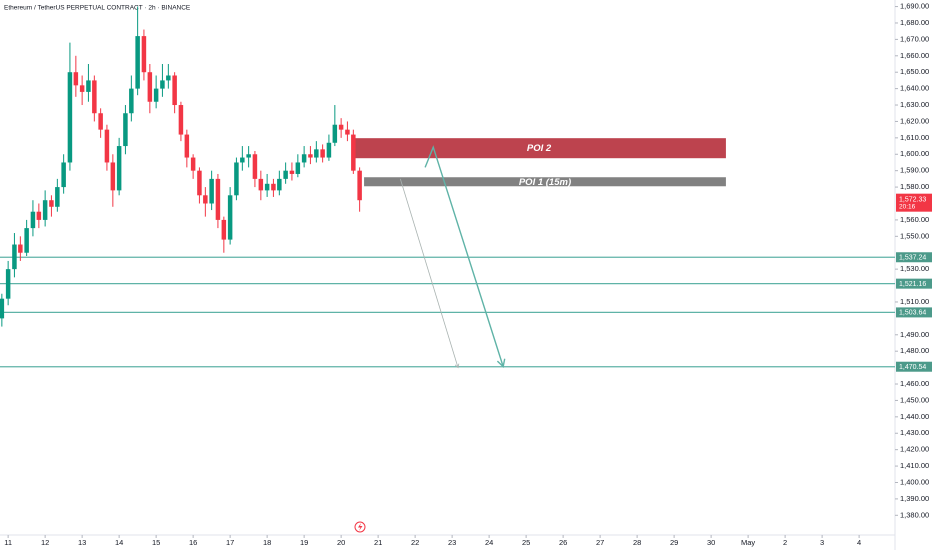  Describe the element at coordinates (8, 542) in the screenshot. I see `x-tick-label: 11` at that location.